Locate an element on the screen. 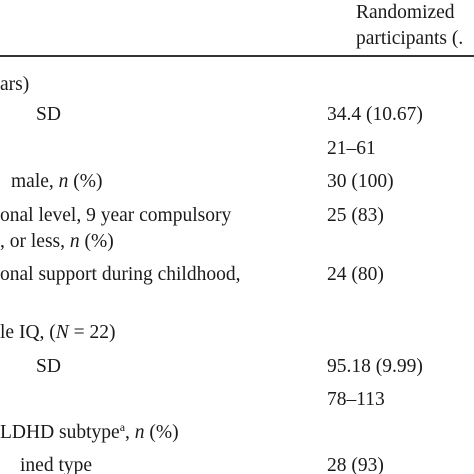 The width and height of the screenshot is (474, 474). row-label-support: onal support during childhood, is located at coordinates (120, 274).